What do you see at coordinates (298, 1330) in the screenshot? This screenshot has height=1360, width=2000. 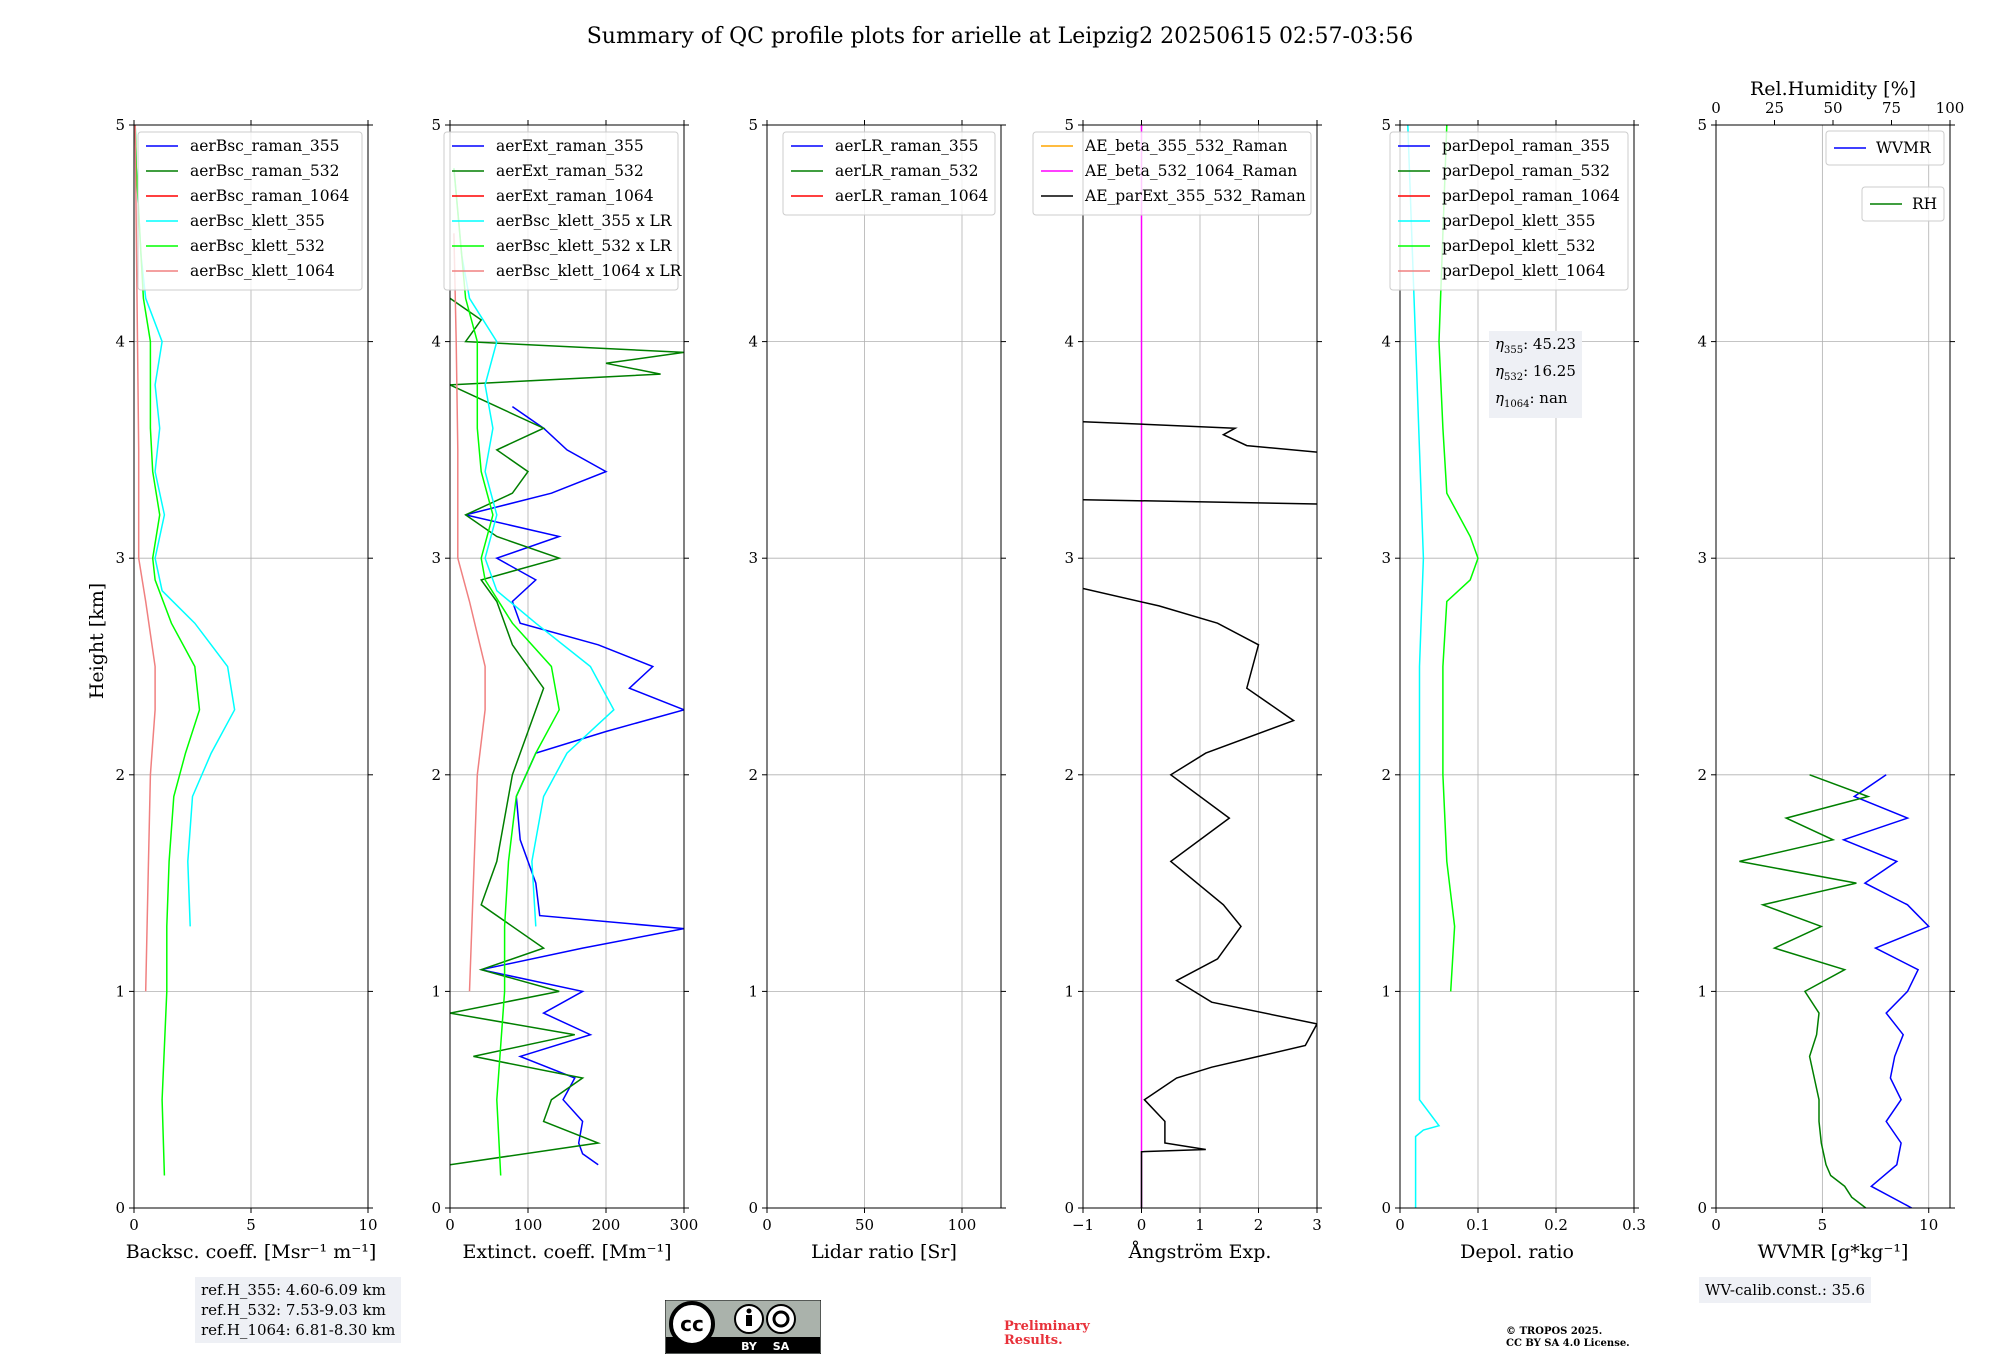 I see `ref-height-1064: ref.H_1064: 6.81-8.30 km` at bounding box center [298, 1330].